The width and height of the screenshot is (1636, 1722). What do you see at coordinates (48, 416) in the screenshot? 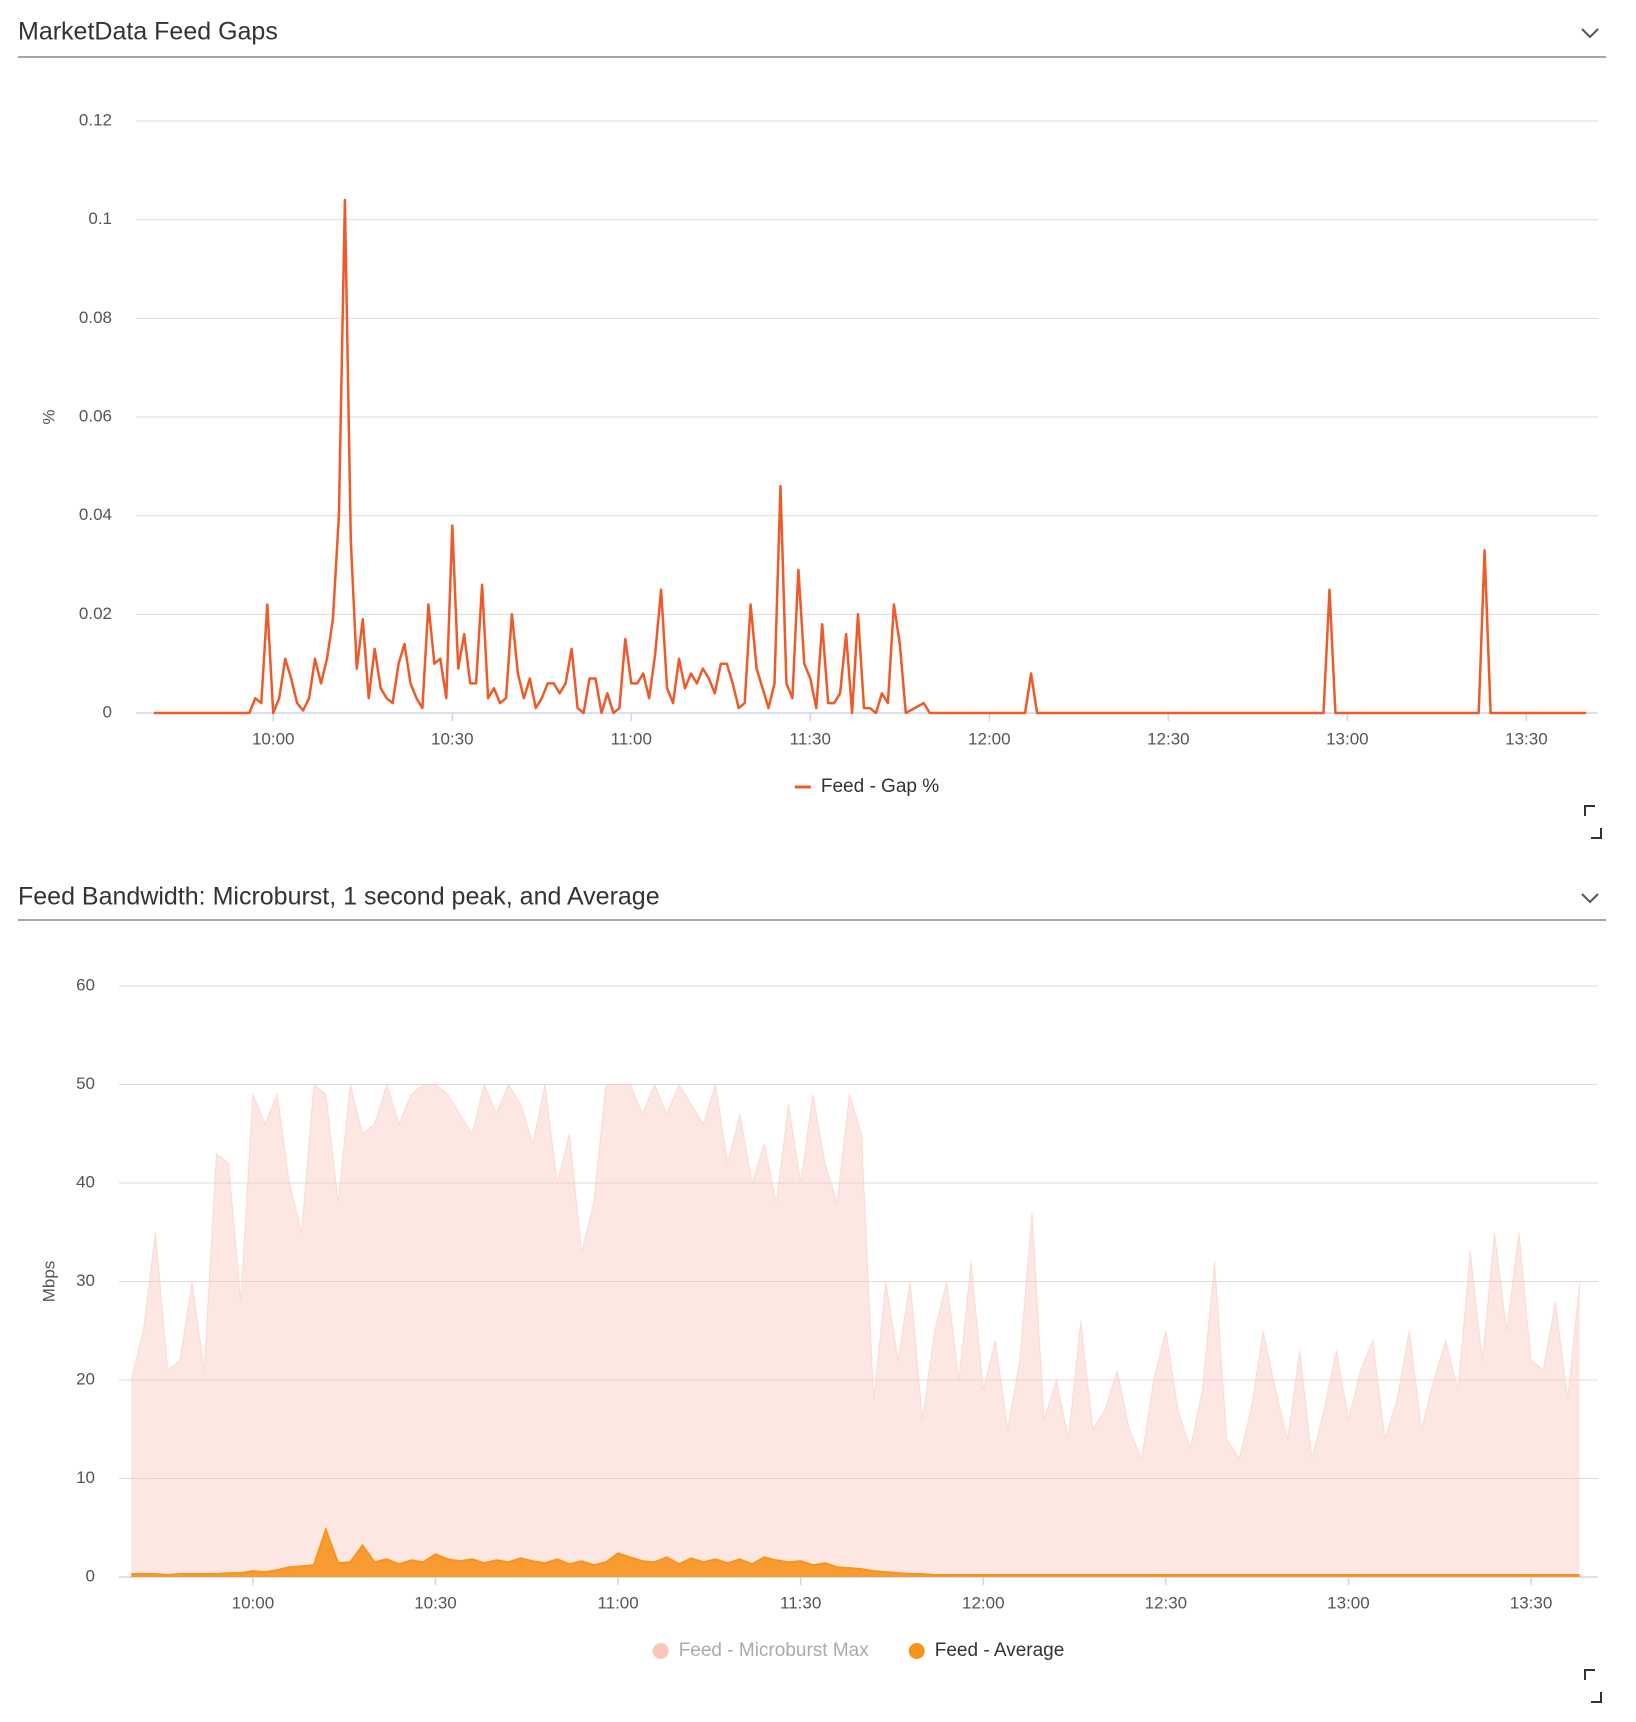
I see `y-axis-label: %` at bounding box center [48, 416].